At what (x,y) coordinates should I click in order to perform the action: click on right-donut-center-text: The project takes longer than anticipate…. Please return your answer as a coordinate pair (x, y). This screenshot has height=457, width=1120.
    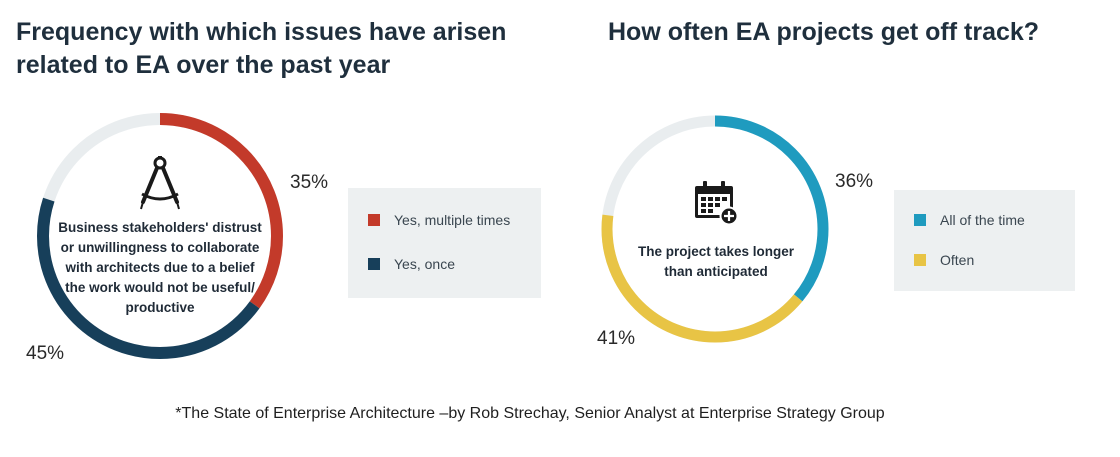
    Looking at the image, I should click on (716, 261).